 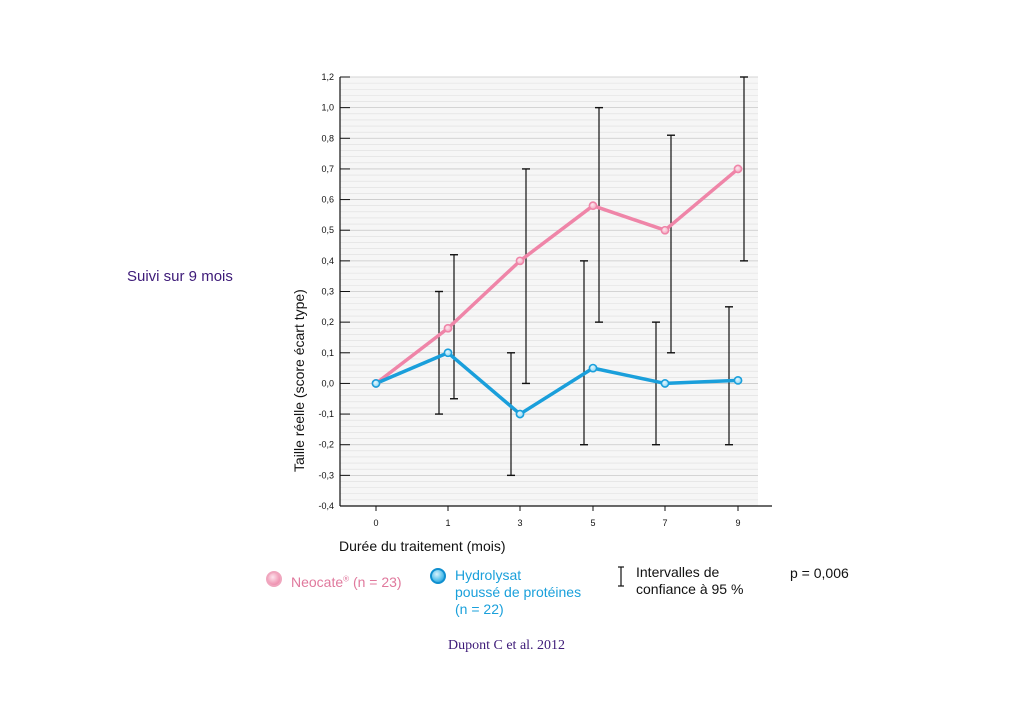 I want to click on y-tick-label: 0,3, so click(x=327, y=292).